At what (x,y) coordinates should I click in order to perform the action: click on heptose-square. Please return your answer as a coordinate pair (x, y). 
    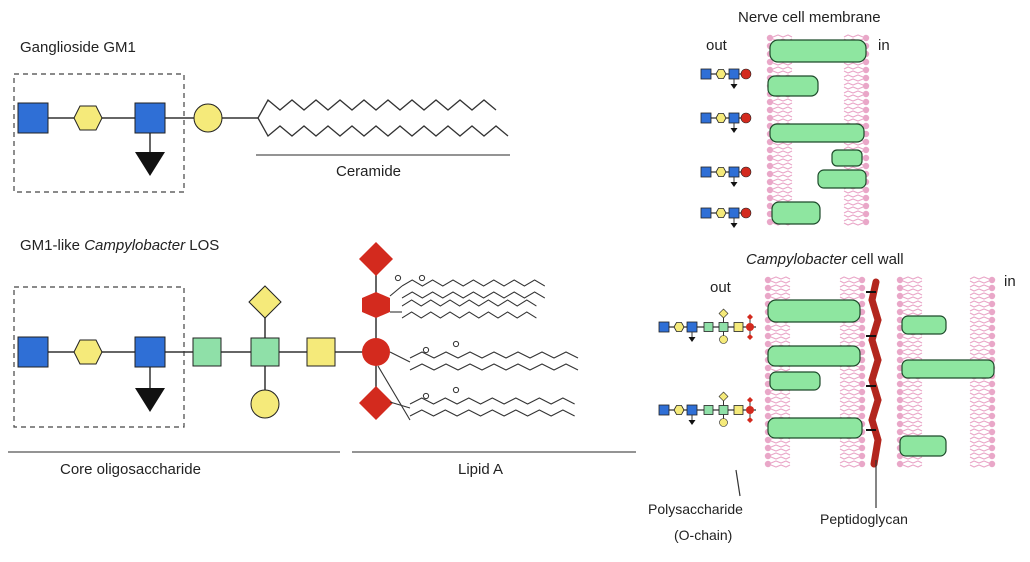
    Looking at the image, I should click on (265, 352).